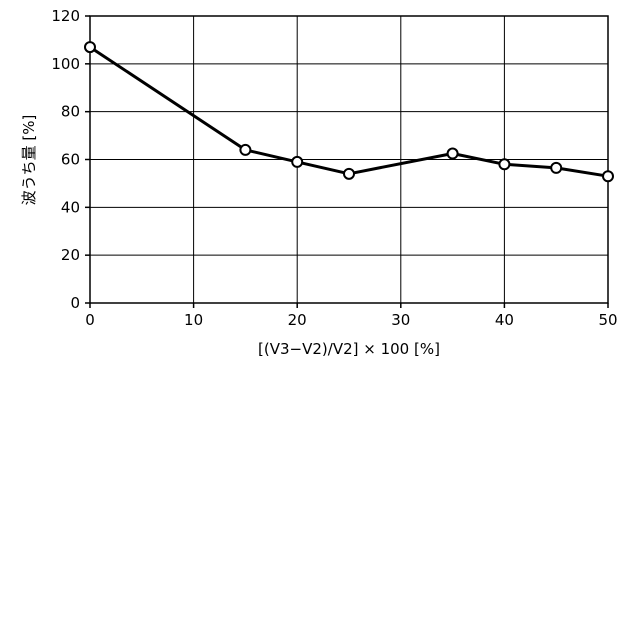 The width and height of the screenshot is (640, 640). I want to click on x-tick-label: 30, so click(400, 320).